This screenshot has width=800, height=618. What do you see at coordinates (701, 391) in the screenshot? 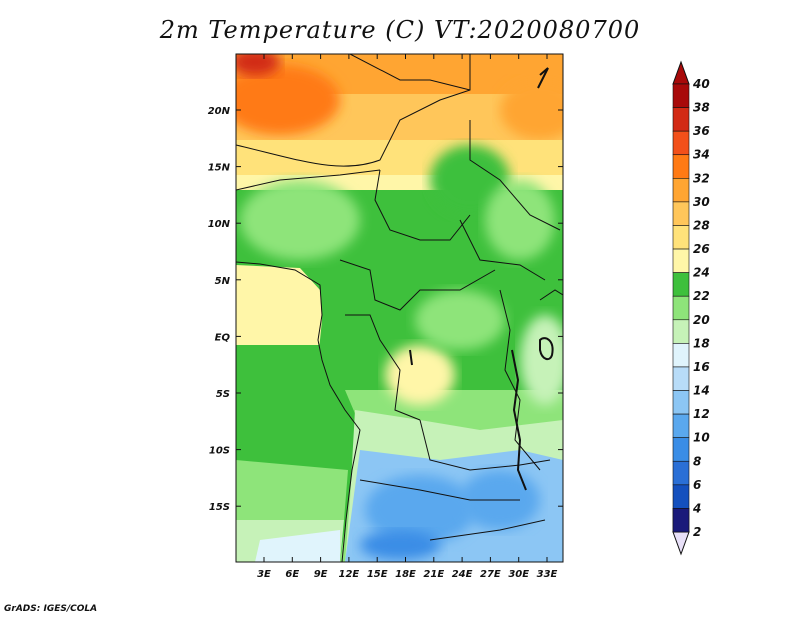
I see `colorbar-label: 14` at bounding box center [701, 391].